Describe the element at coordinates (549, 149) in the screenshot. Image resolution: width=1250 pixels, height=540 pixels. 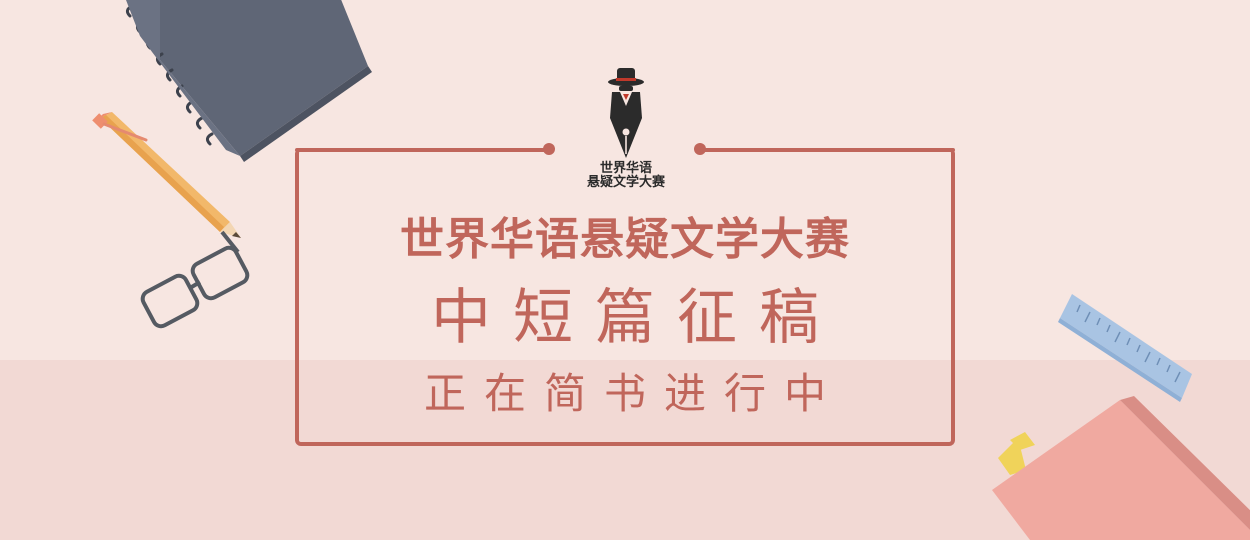
I see `frame-dot-left` at that location.